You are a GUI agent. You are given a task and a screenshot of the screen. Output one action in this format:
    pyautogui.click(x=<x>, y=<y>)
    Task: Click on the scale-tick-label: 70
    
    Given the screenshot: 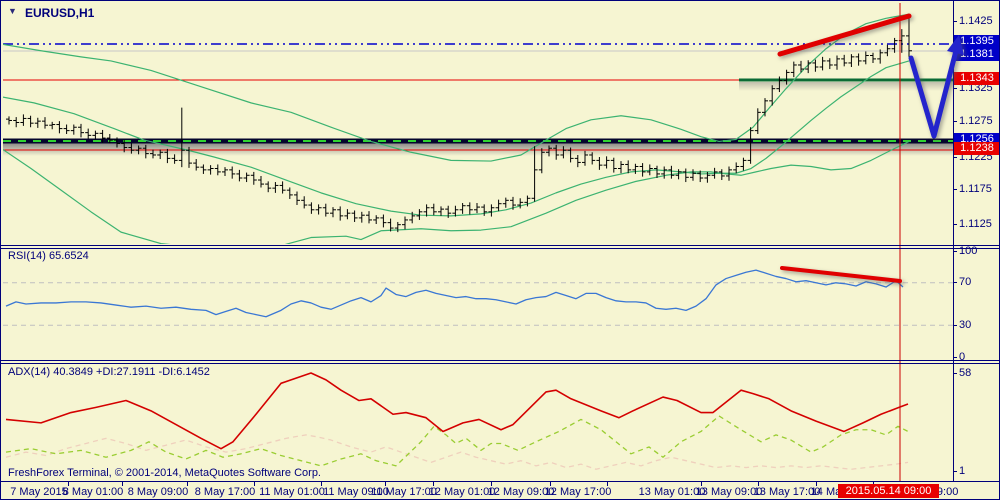 What is the action you would take?
    pyautogui.click(x=965, y=282)
    